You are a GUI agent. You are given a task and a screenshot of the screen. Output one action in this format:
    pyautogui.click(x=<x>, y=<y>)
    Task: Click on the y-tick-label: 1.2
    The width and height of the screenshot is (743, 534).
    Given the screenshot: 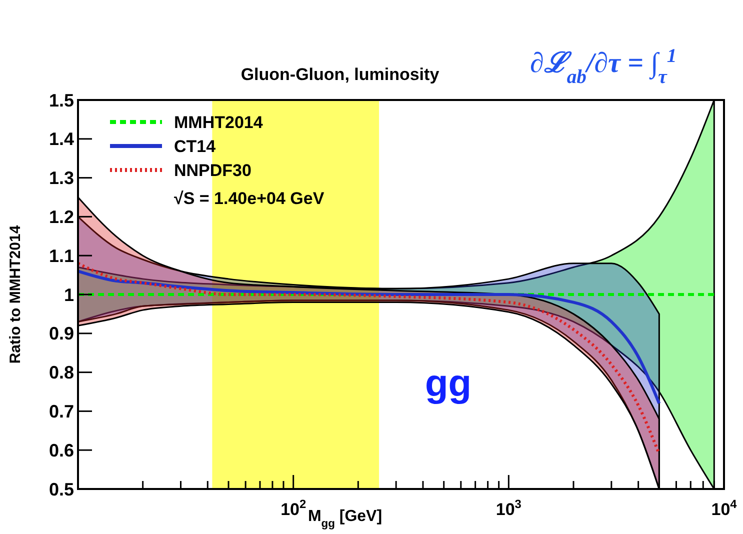 What is the action you would take?
    pyautogui.click(x=61, y=217)
    